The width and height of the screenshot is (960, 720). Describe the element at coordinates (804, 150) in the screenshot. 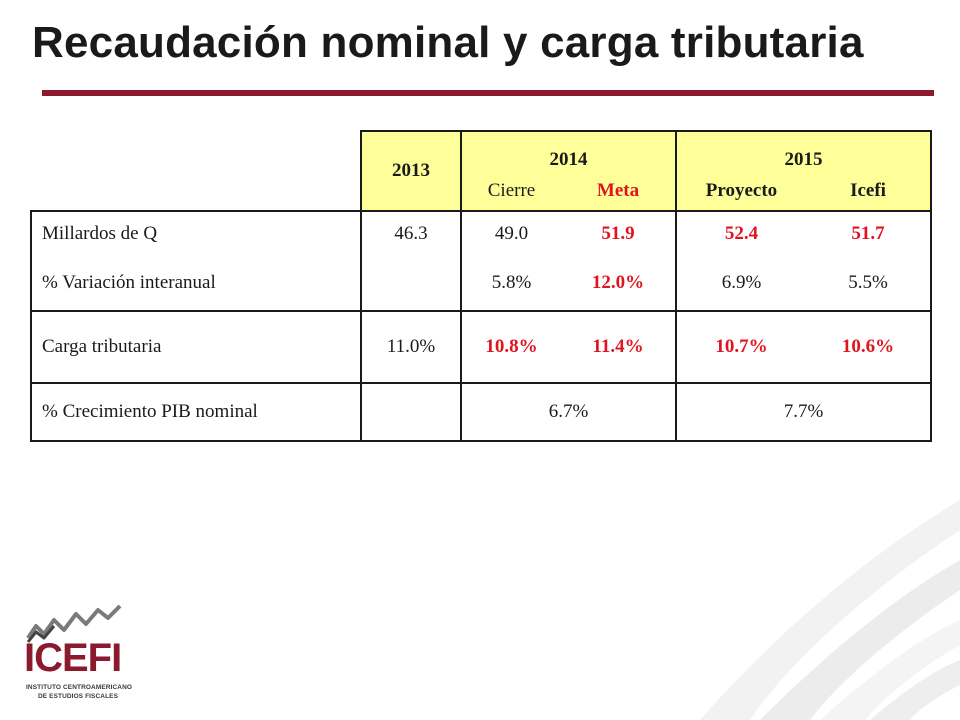

I see `header-2015: 2015` at that location.